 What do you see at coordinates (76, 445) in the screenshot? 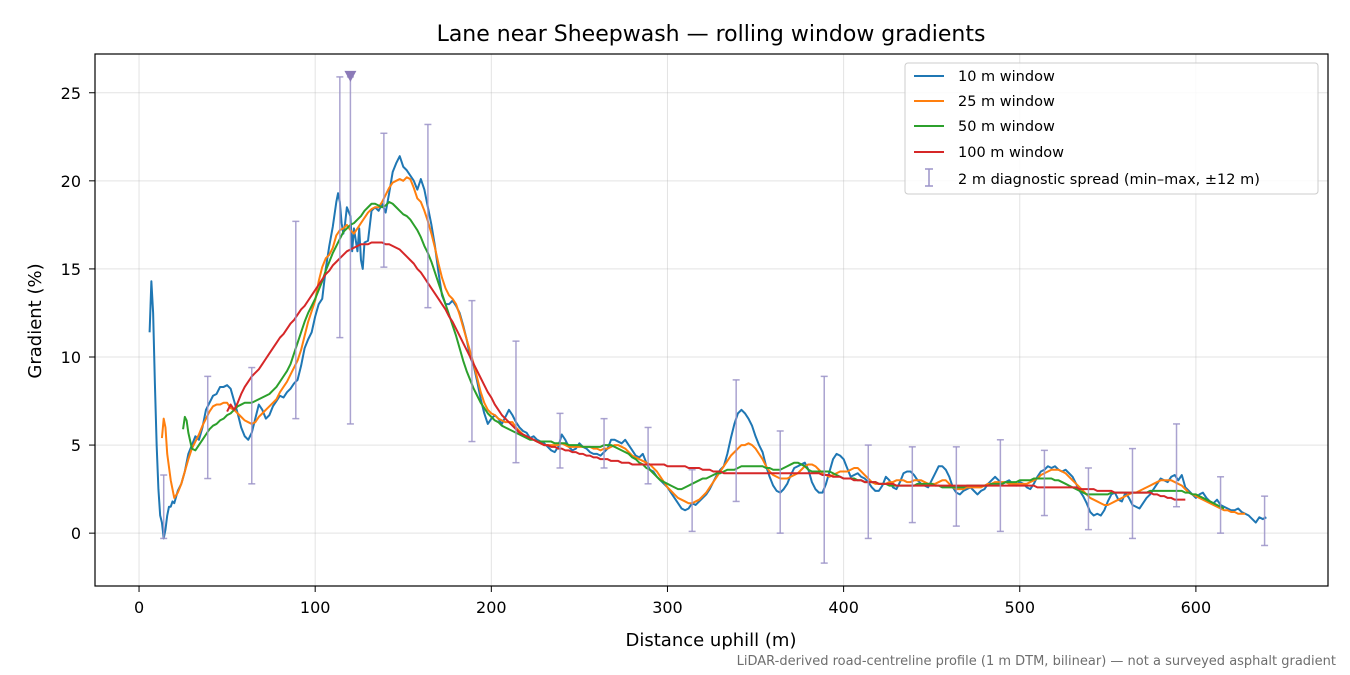
I see `y-tick-label: 5` at bounding box center [76, 445].